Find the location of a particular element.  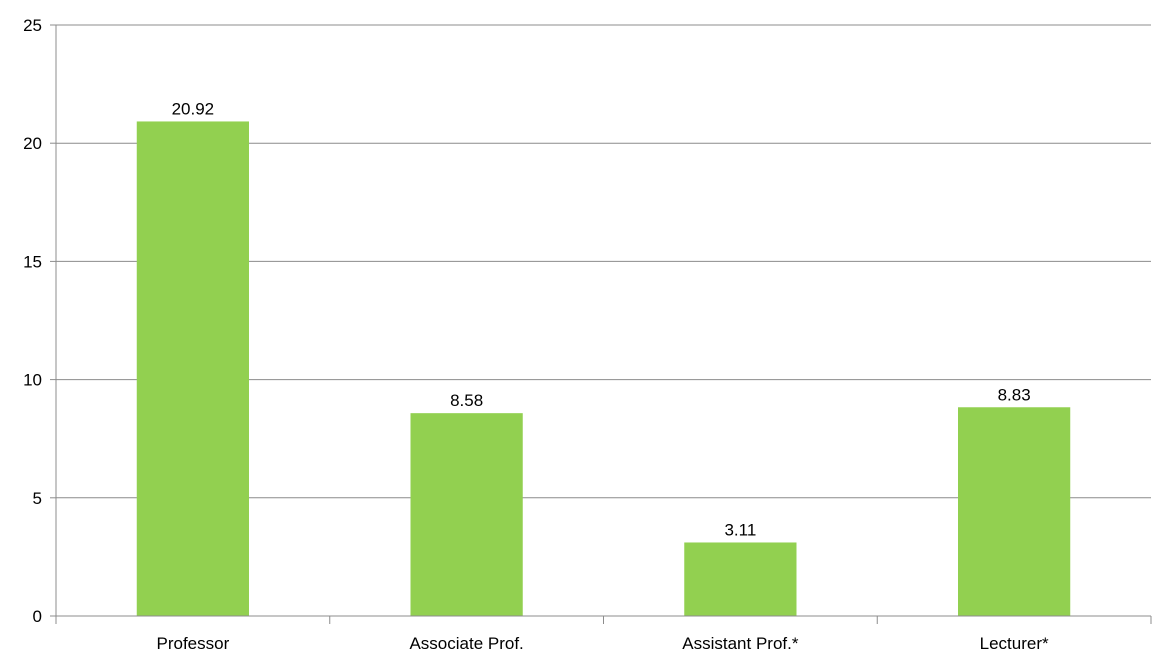

data-label: 8.83 is located at coordinates (1014, 394).